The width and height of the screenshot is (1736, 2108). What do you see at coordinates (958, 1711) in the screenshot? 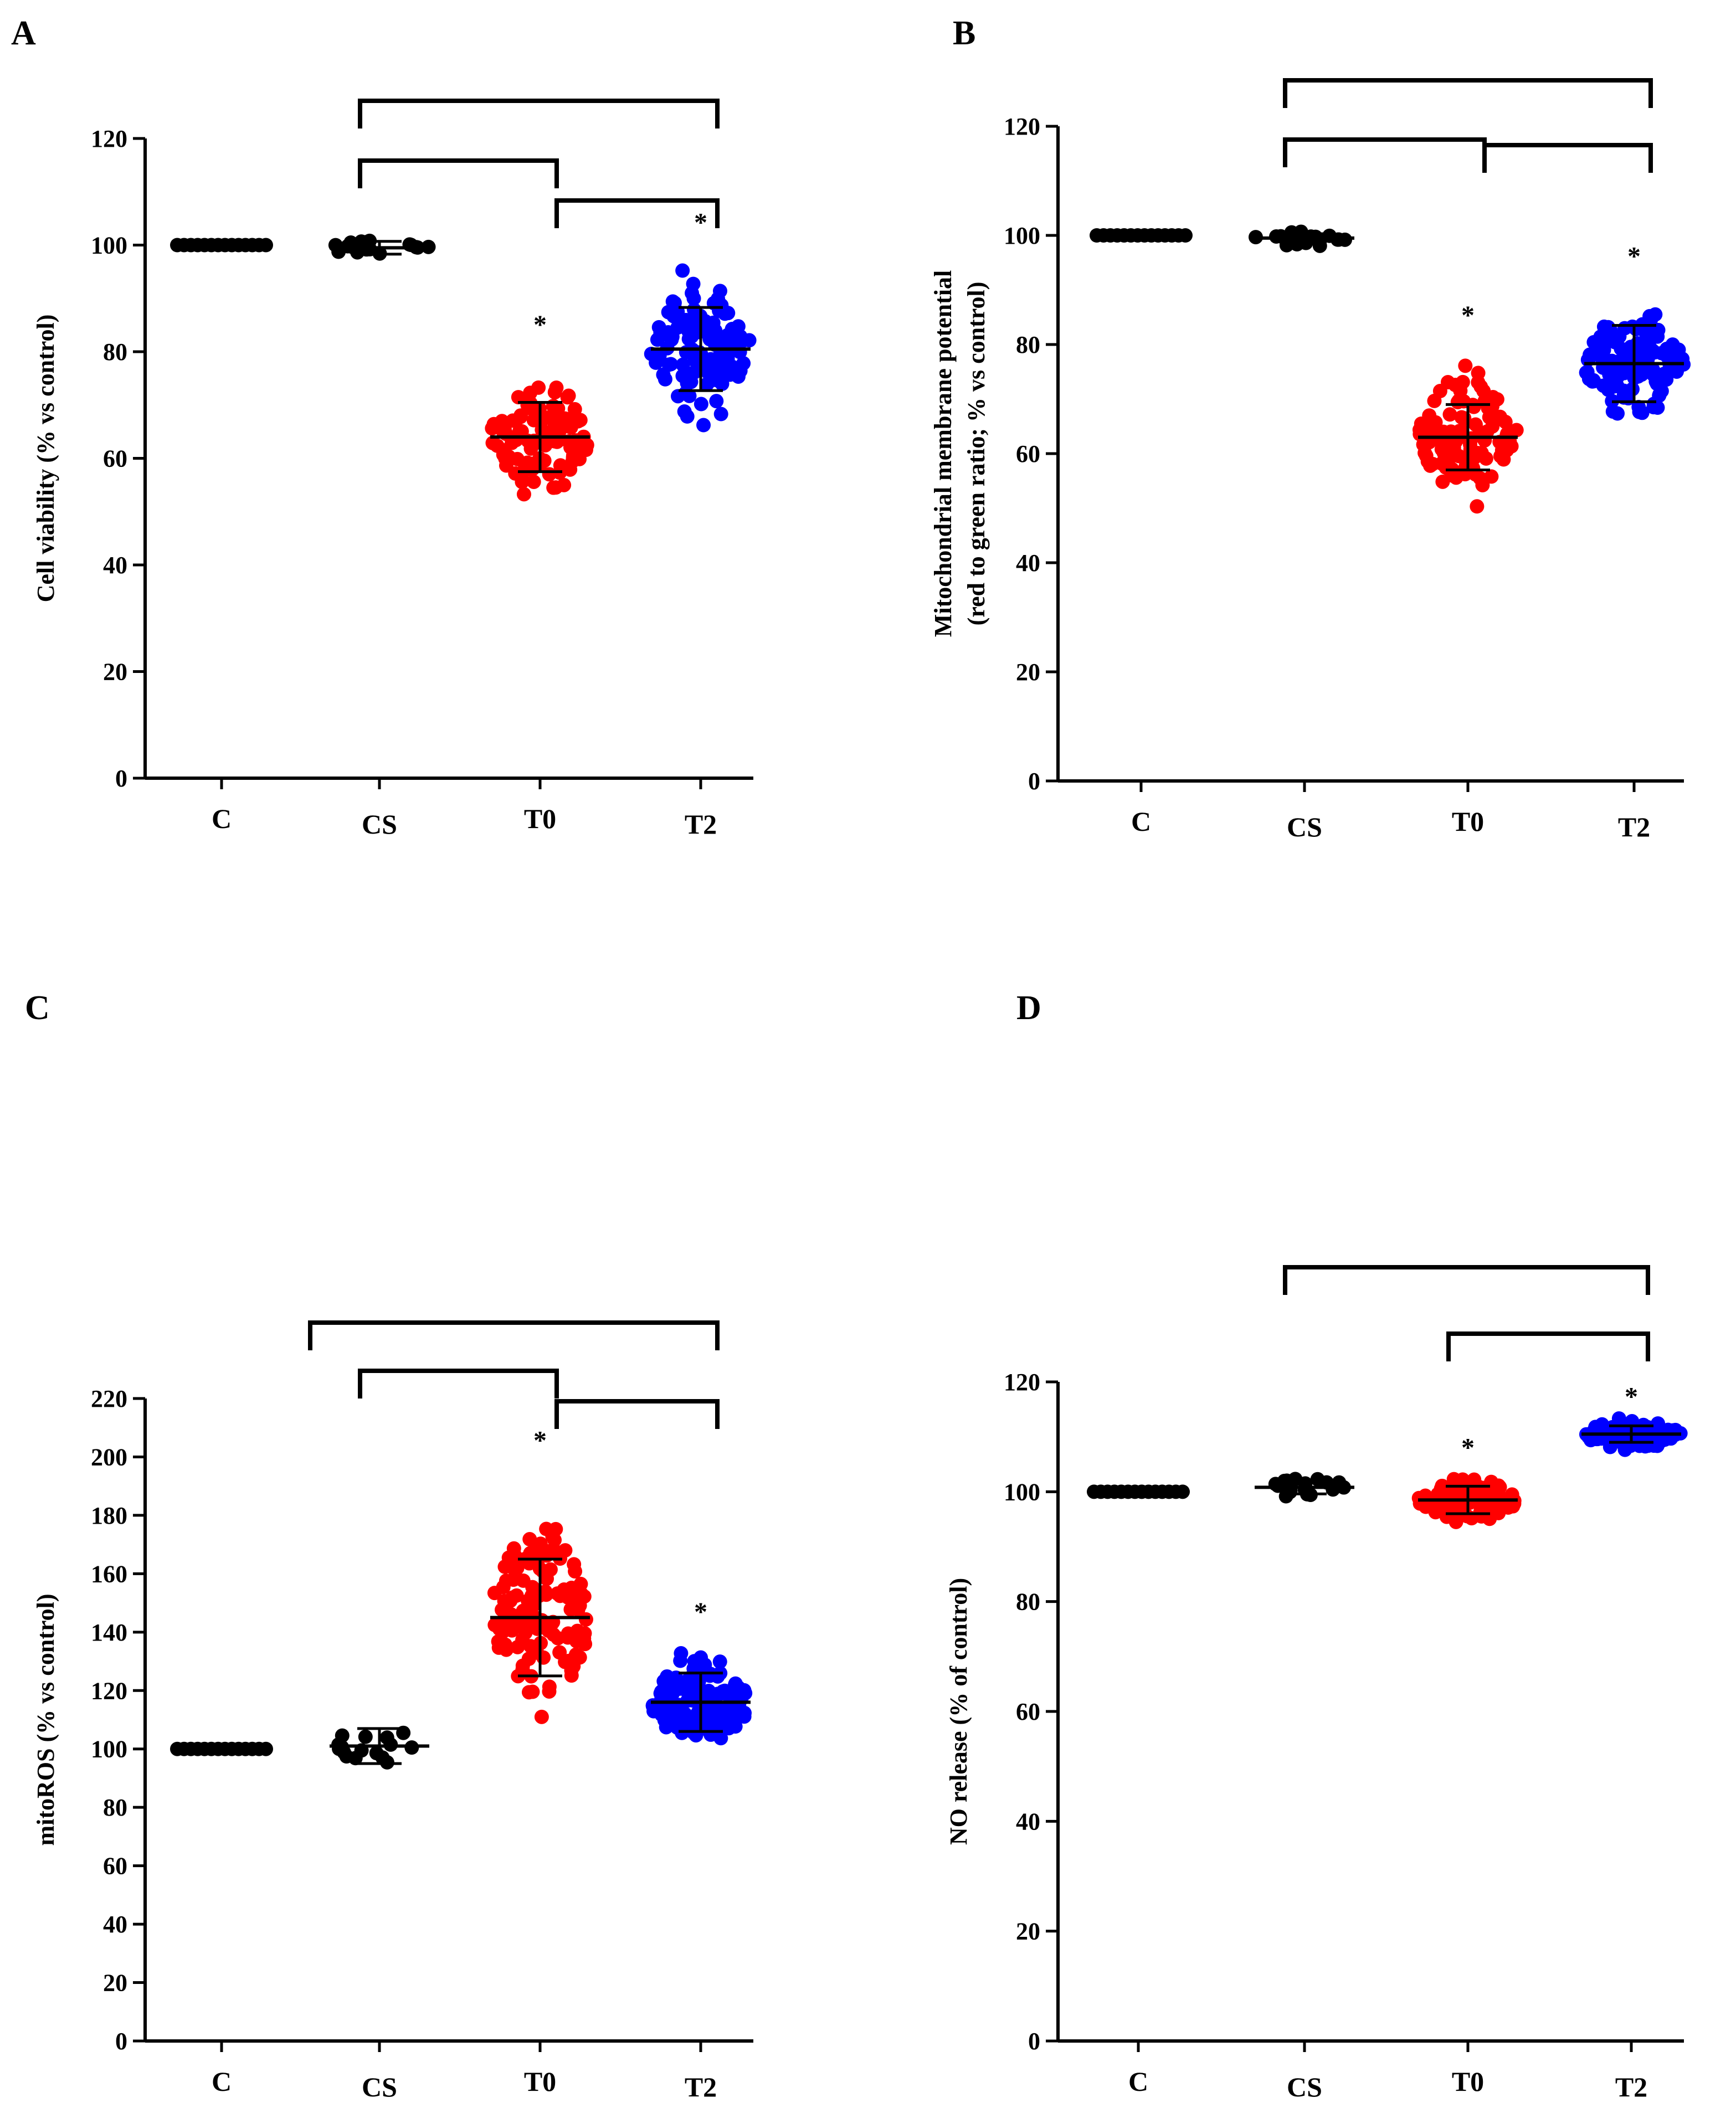
I see `y-axis-label: NO release (% of control)` at bounding box center [958, 1711].